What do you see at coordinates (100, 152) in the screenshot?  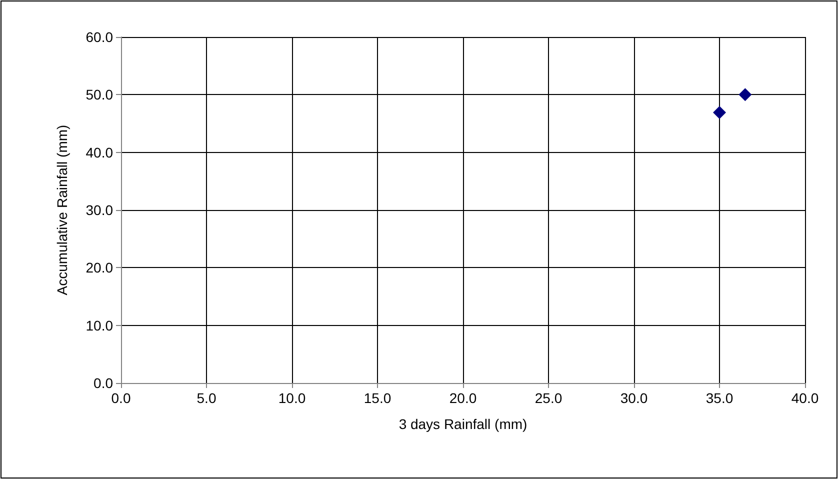 I see `y-tick-label: 40.0` at bounding box center [100, 152].